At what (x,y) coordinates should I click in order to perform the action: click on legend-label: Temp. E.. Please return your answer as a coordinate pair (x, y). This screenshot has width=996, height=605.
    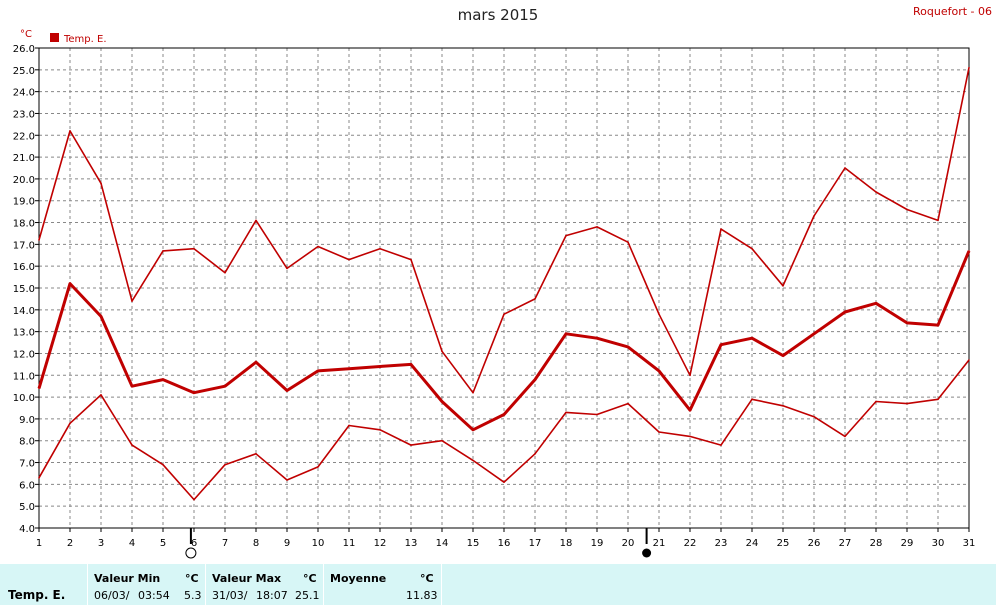
    Looking at the image, I should click on (85, 39).